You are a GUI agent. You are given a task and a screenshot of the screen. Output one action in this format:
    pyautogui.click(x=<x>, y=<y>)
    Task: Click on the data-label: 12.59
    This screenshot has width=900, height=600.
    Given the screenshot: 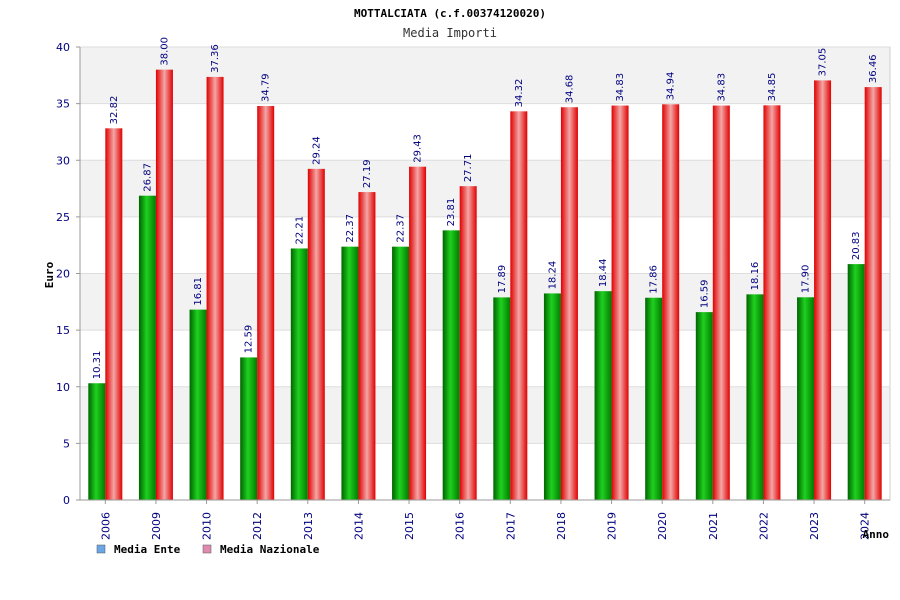 What is the action you would take?
    pyautogui.click(x=249, y=339)
    